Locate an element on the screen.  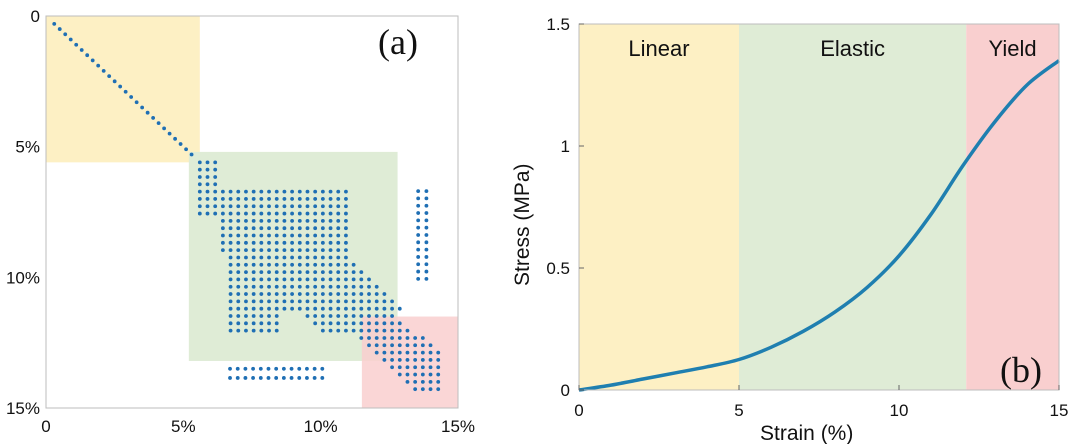
panel-a-x-tick: 15% is located at coordinates (458, 426).